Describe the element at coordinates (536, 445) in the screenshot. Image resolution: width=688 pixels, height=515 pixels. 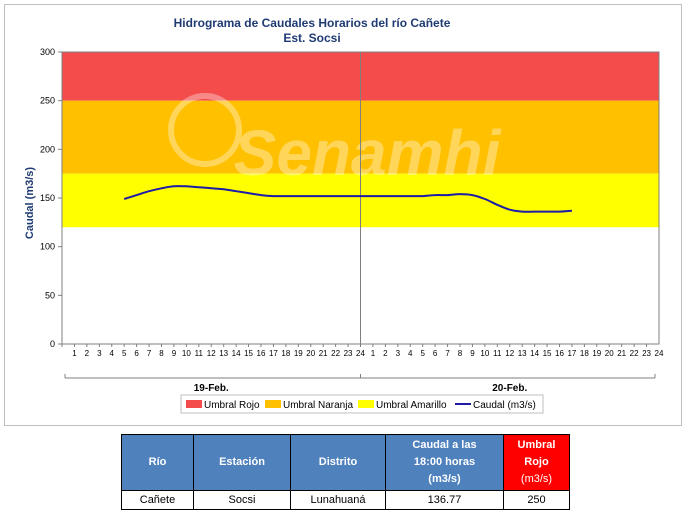
I see `header-umbral-line1: Umbral` at that location.